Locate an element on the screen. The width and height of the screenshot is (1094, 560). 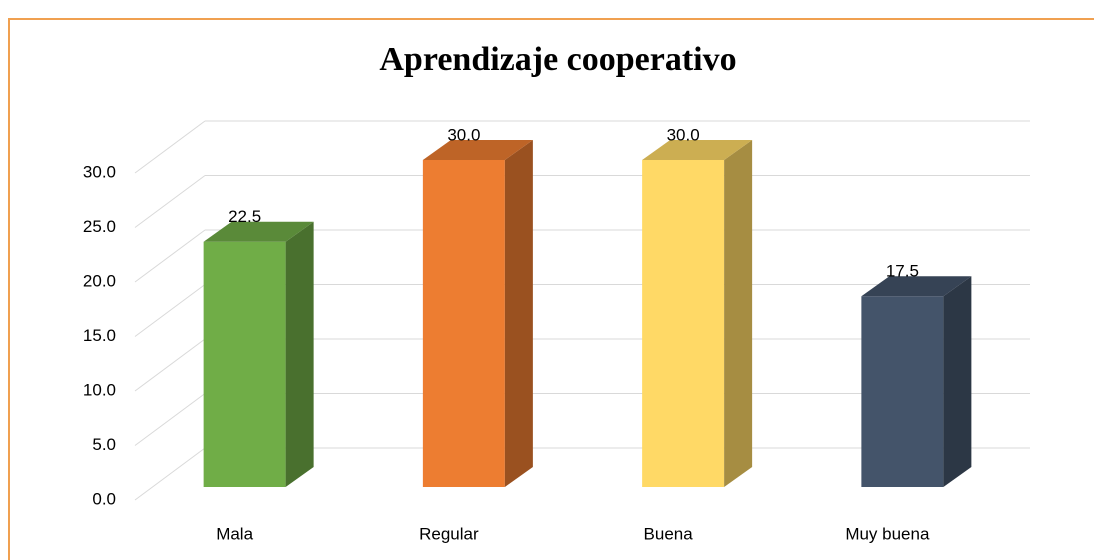
y-tick-label: 0.0 is located at coordinates (104, 498).